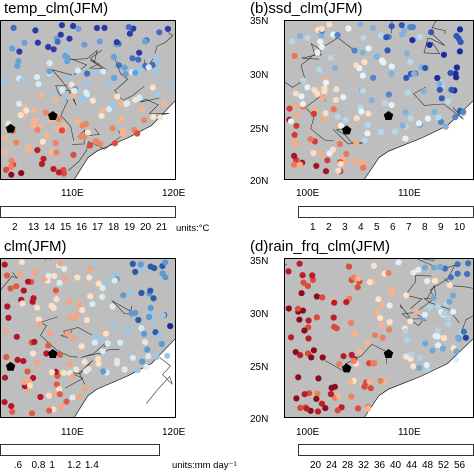 Image resolution: width=474 pixels, height=474 pixels. I want to click on colorbar-tick-label: 52, so click(444, 465).